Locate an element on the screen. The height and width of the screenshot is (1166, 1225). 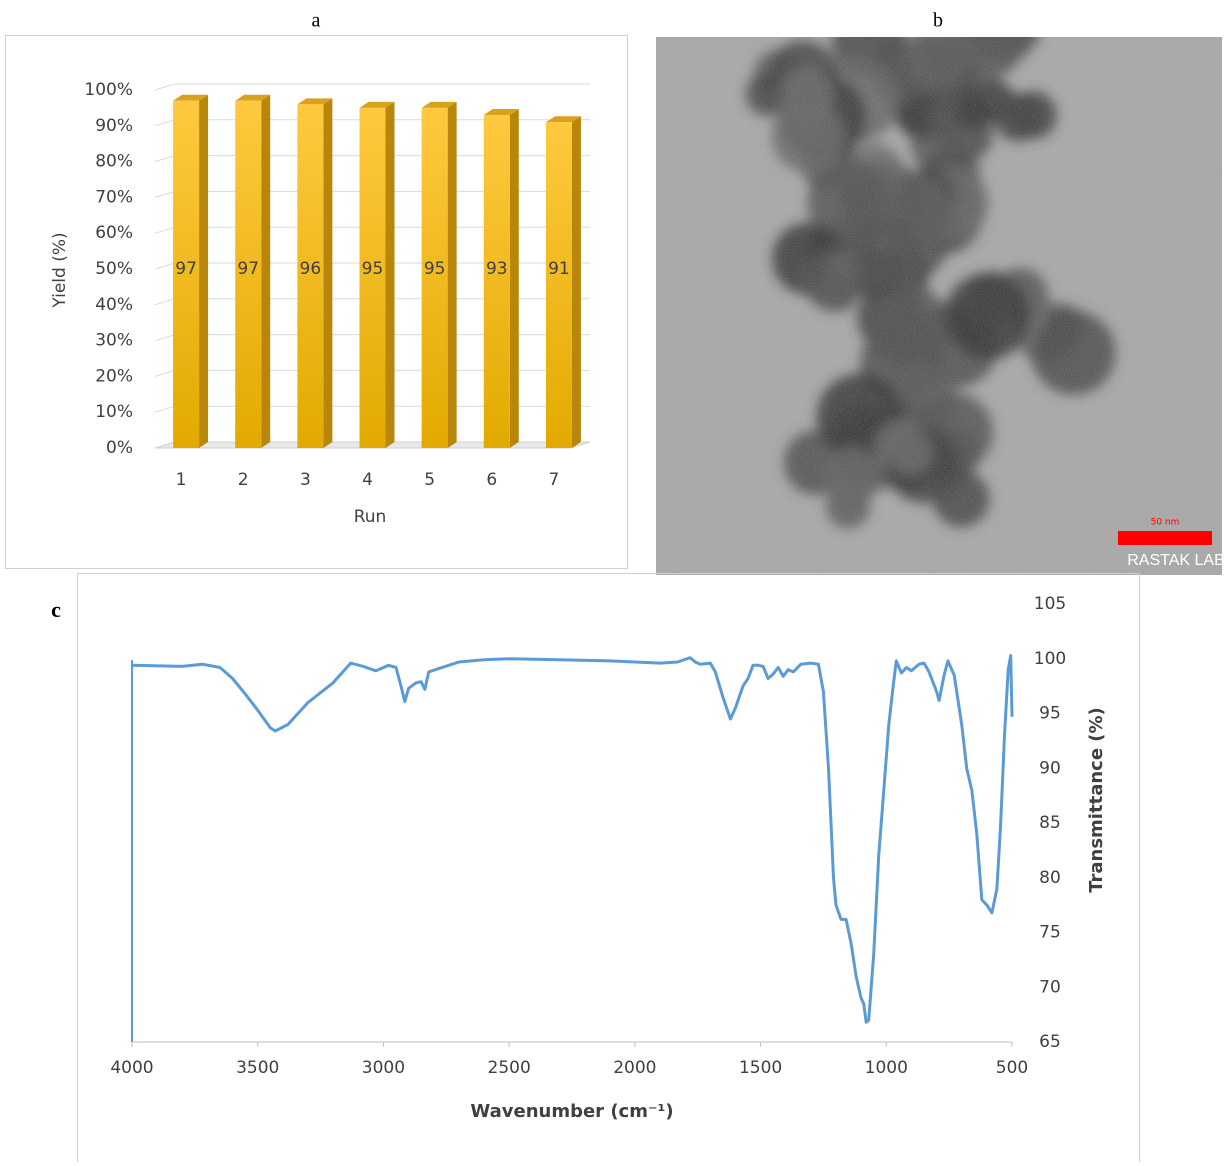
grid-line is located at coordinates (372, 87).